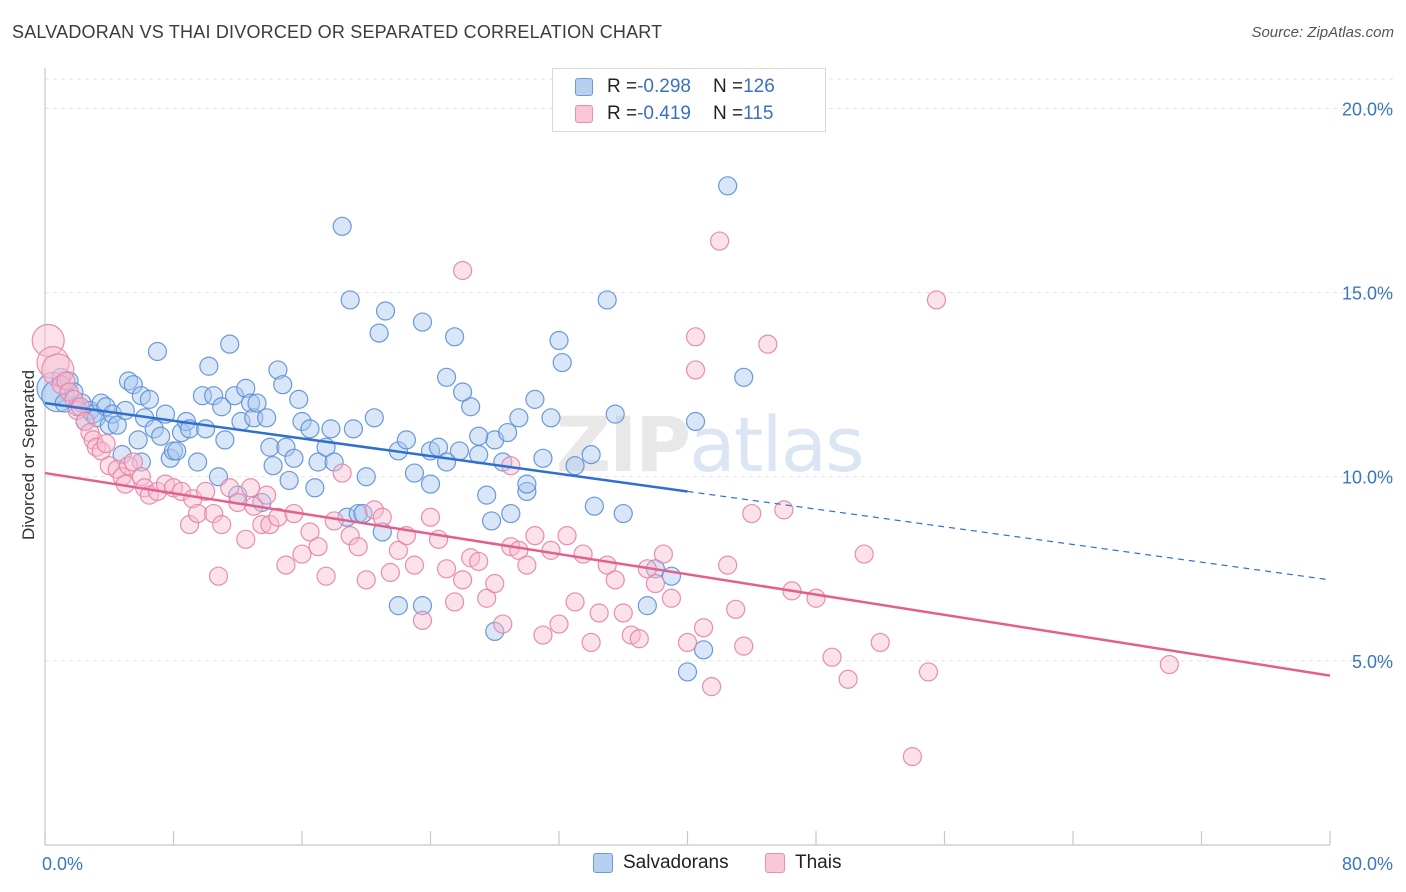 The height and width of the screenshot is (892, 1406). What do you see at coordinates (1367, 864) in the screenshot?
I see `x-tick-label: 80.0%` at bounding box center [1367, 864].